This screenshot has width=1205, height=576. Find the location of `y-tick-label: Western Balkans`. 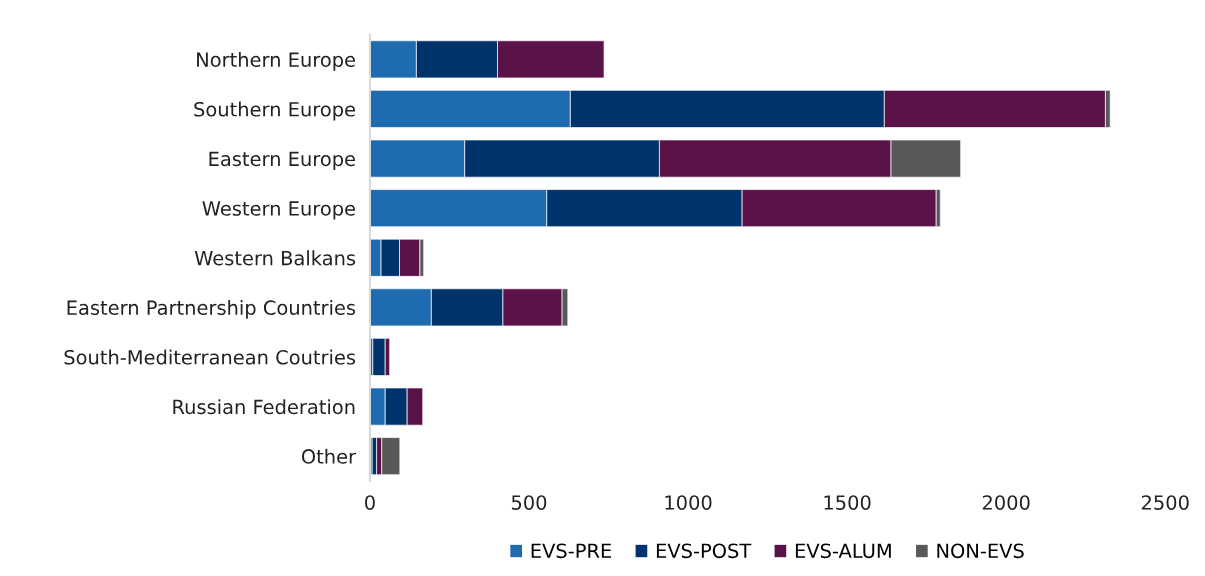

y-tick-label: Western Balkans is located at coordinates (275, 258).